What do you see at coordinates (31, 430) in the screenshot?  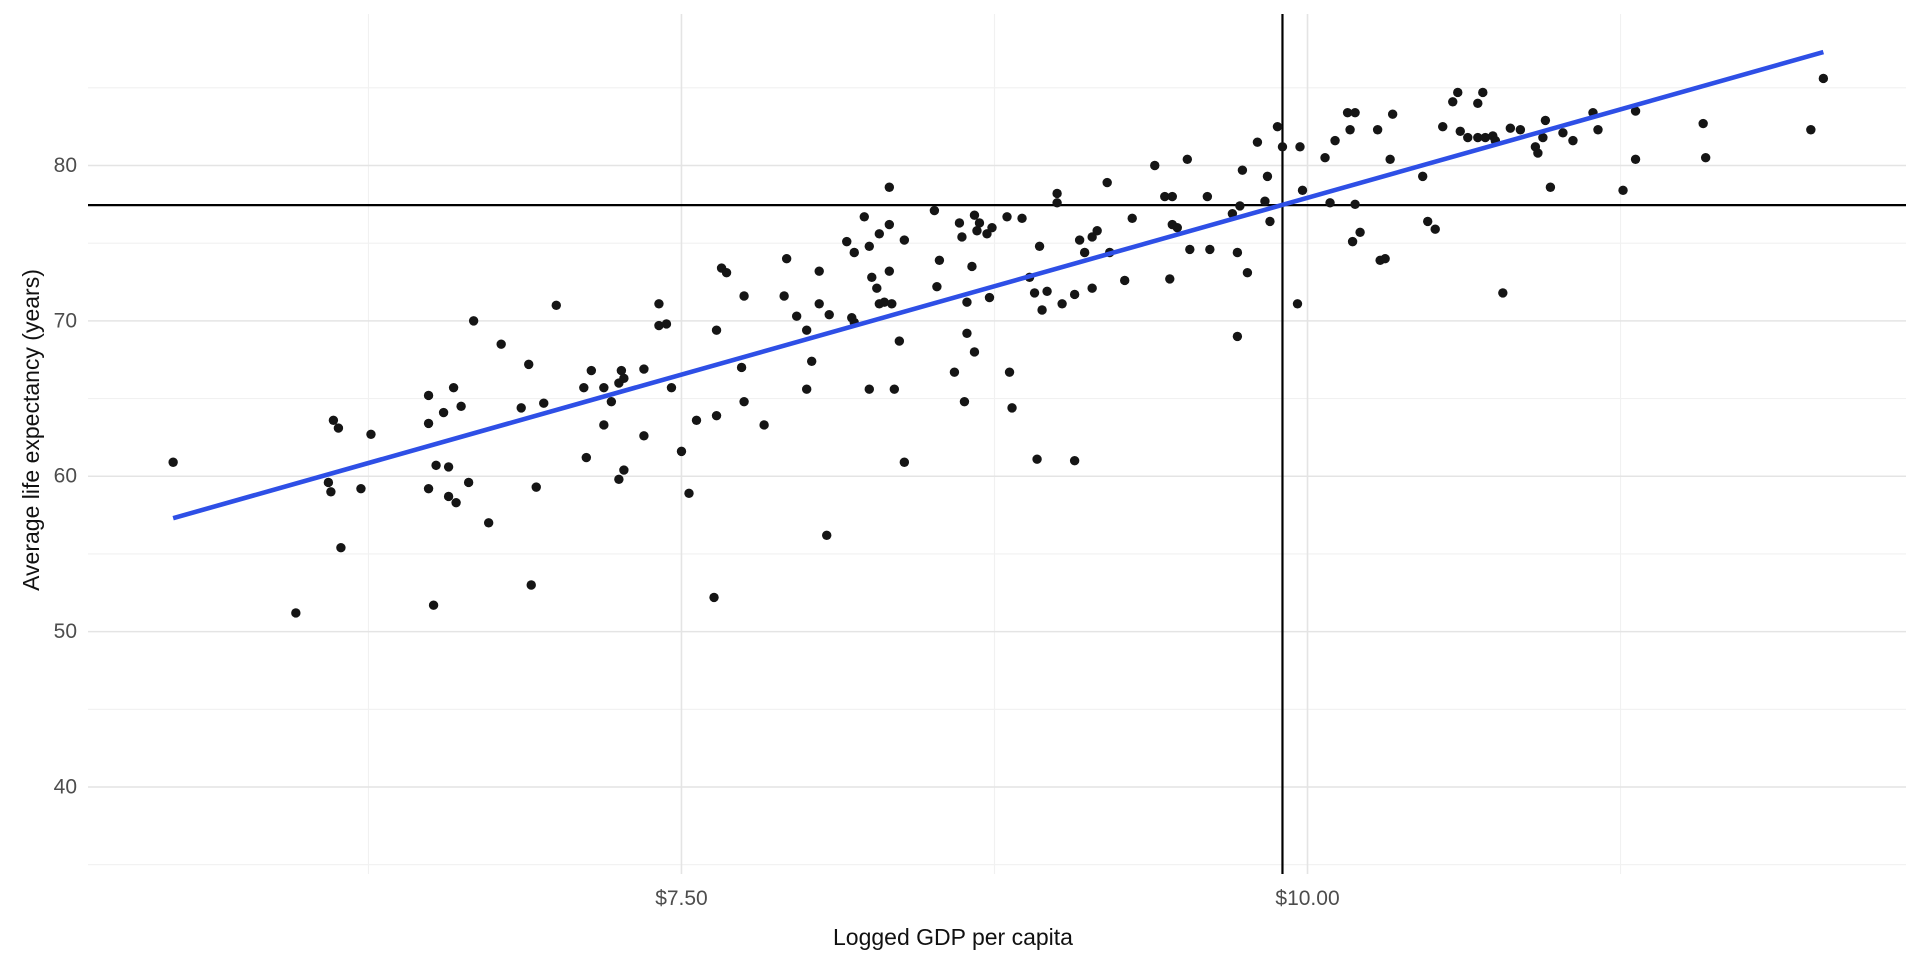 I see `y-axis-title: Average life expectancy (years)` at bounding box center [31, 430].